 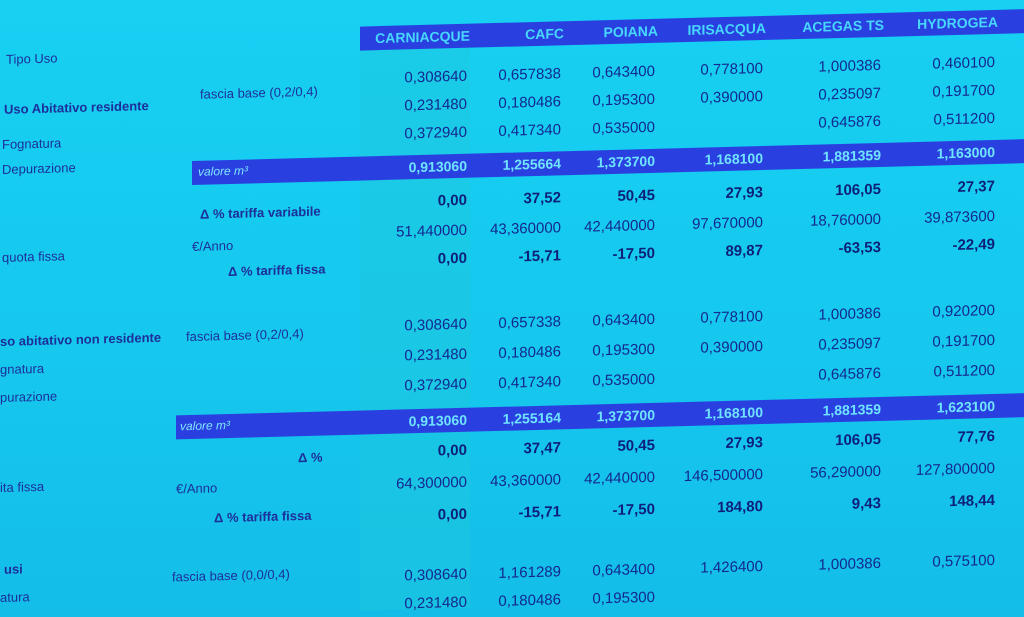 What do you see at coordinates (845, 220) in the screenshot?
I see `euro-cell: 18,760000` at bounding box center [845, 220].